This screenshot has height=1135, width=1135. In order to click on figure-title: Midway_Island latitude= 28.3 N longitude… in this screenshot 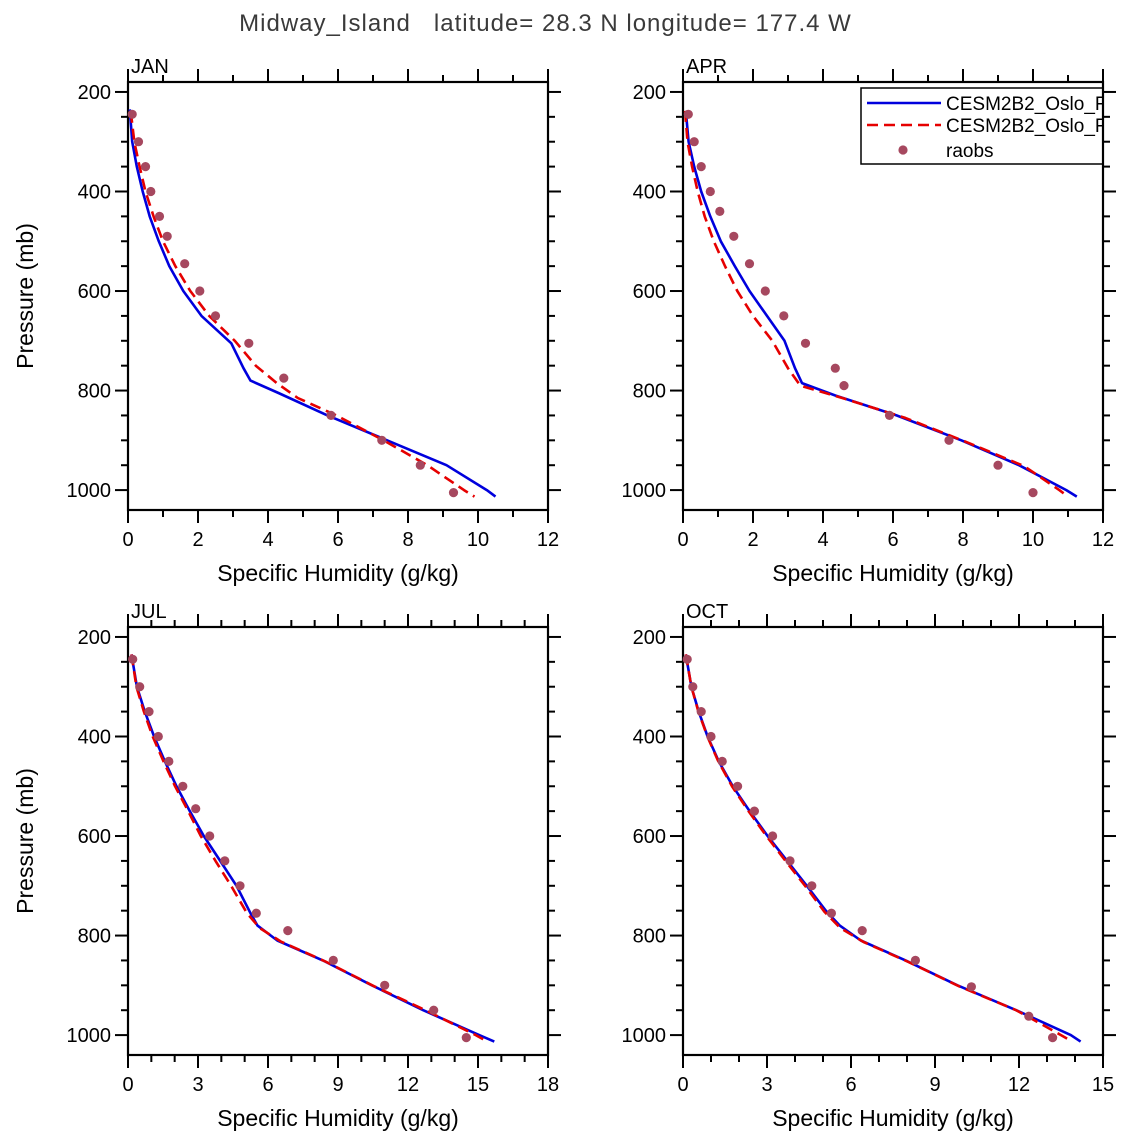, I will do `click(545, 23)`.